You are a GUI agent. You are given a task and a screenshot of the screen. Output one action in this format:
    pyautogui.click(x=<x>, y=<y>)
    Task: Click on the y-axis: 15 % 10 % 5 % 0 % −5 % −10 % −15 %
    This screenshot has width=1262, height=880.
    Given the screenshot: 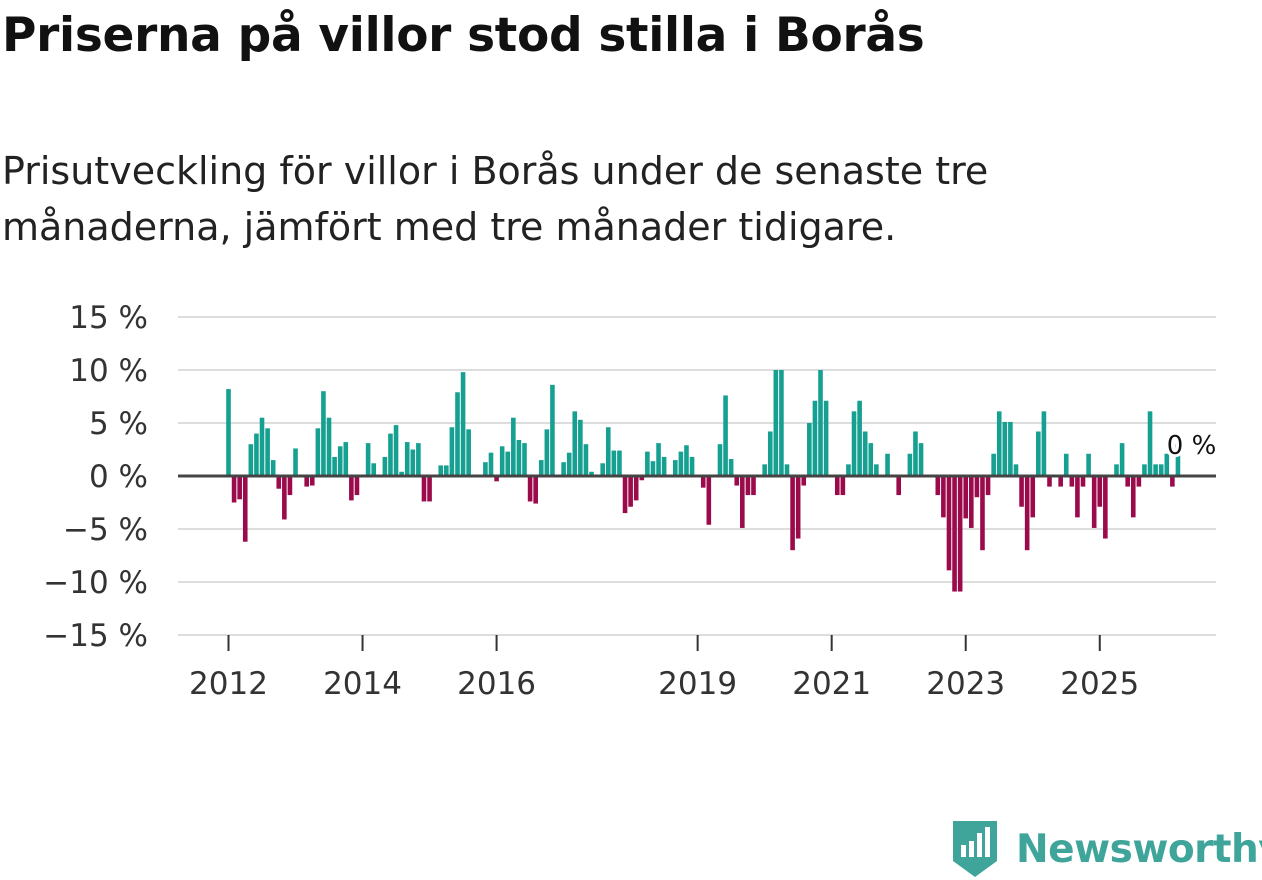 What is the action you would take?
    pyautogui.click(x=95, y=477)
    